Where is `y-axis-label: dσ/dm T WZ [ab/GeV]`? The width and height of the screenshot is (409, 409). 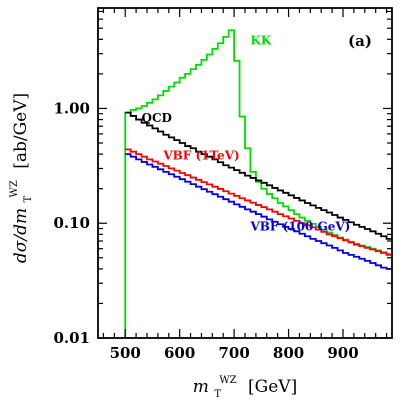
y-axis-label: dσ/dm T WZ [ab/GeV] is located at coordinates (19, 178).